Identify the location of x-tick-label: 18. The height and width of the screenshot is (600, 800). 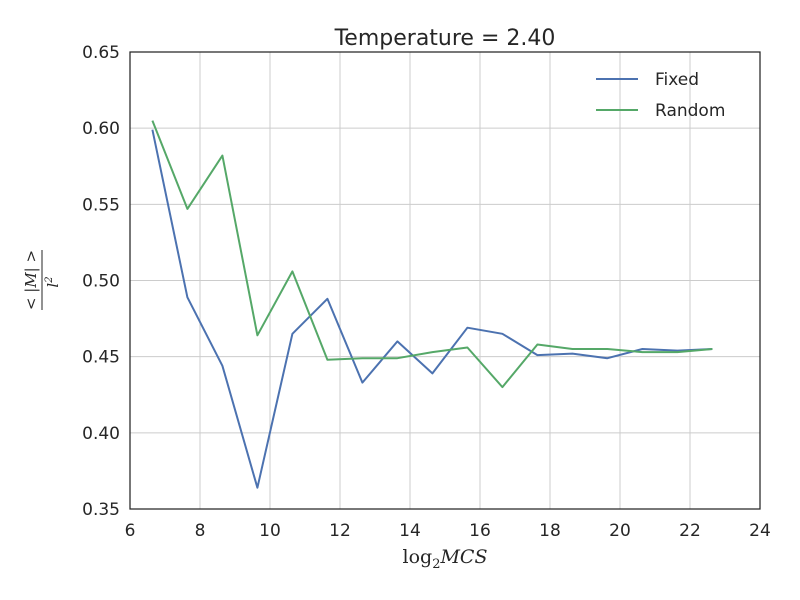
(550, 531).